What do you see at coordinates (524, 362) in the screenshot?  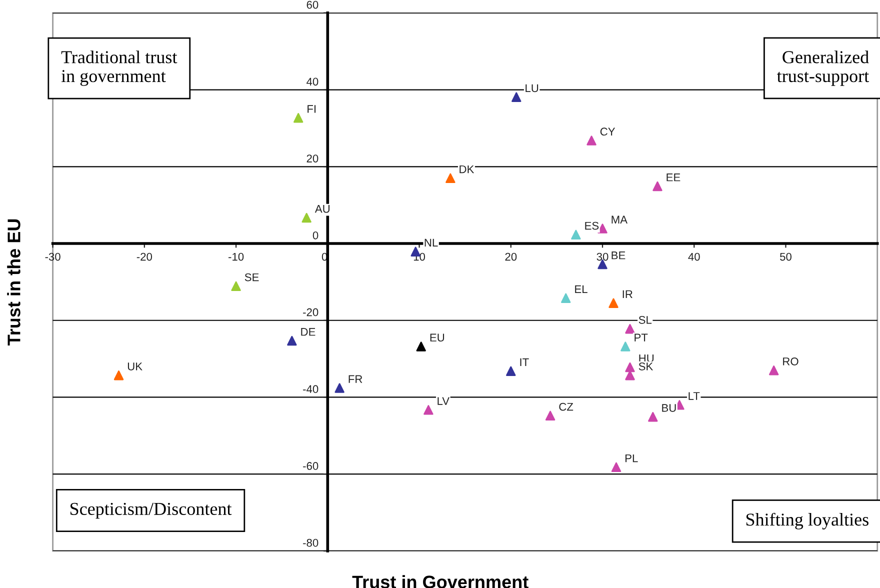 I see `annotation: IT` at bounding box center [524, 362].